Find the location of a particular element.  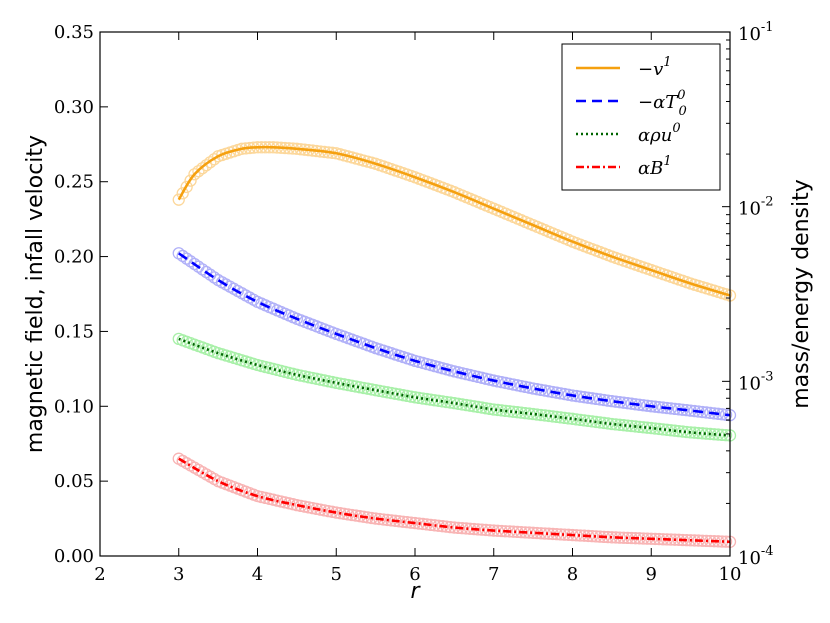

y-right-tick-label: 10⁻¹ is located at coordinates (756, 32).